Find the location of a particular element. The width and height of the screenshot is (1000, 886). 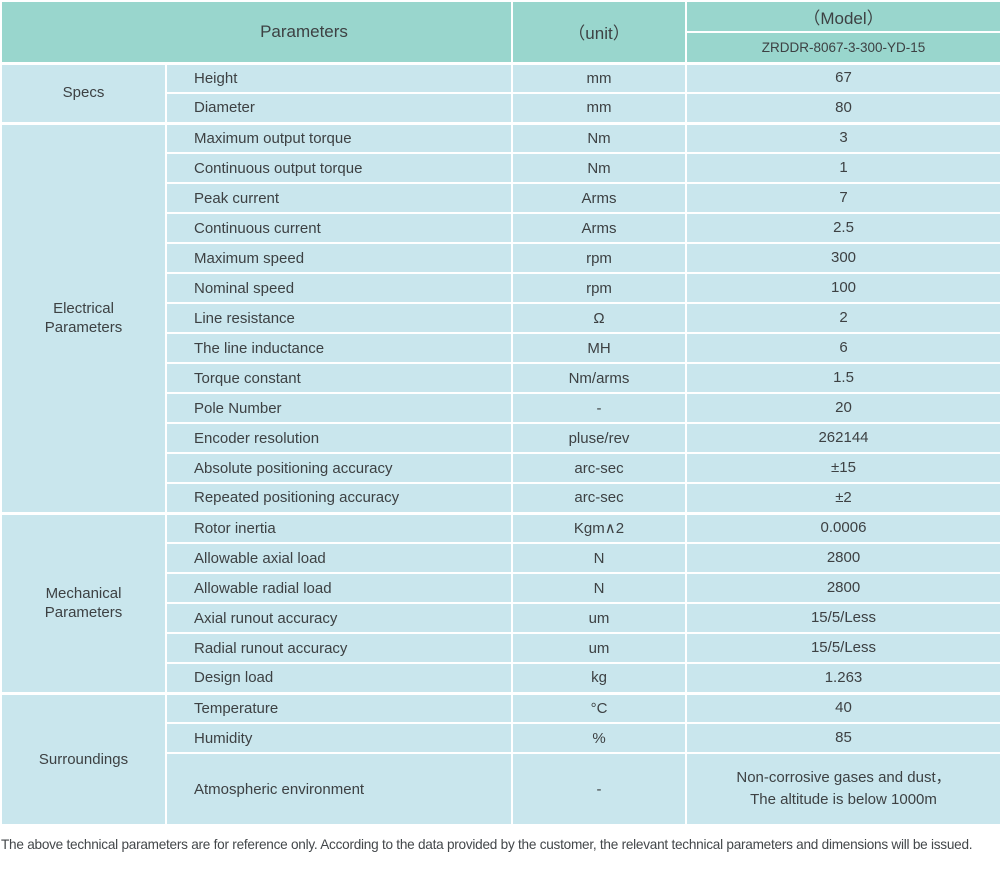

header-model-number: ZRDDR-8067-3-300-YD-15 is located at coordinates (842, 47).